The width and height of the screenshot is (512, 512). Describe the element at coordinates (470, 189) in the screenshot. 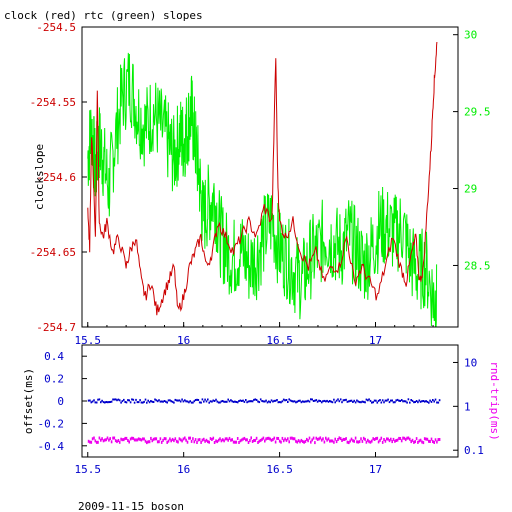

I see `top-y2-tick-label: 29` at that location.